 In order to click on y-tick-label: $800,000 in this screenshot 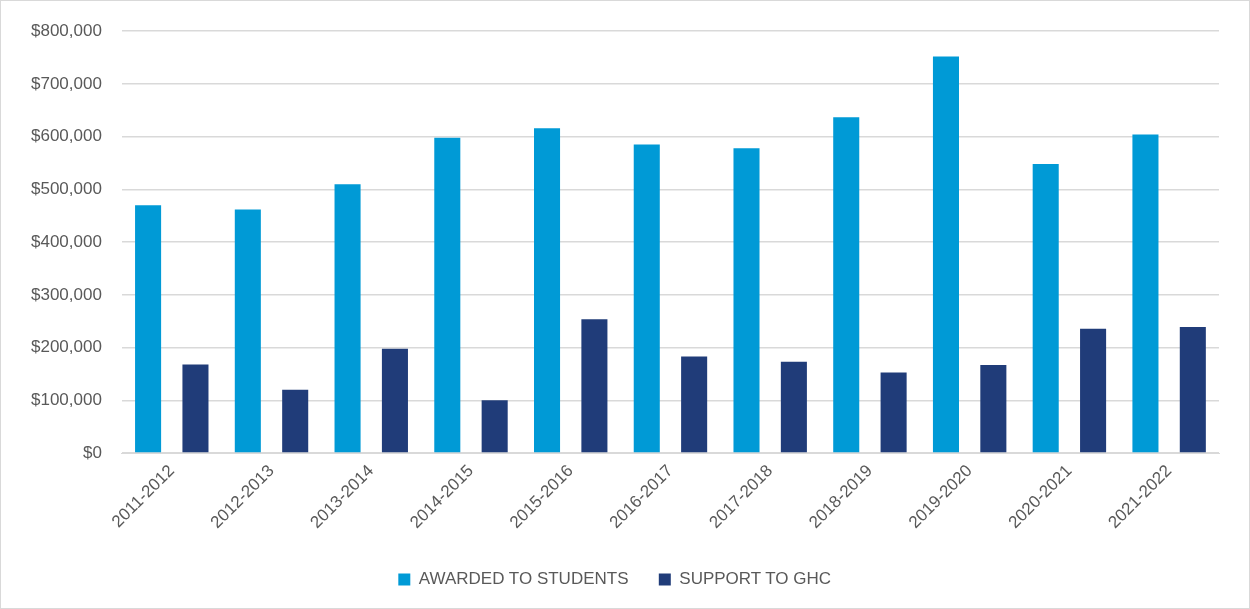, I will do `click(66, 30)`.